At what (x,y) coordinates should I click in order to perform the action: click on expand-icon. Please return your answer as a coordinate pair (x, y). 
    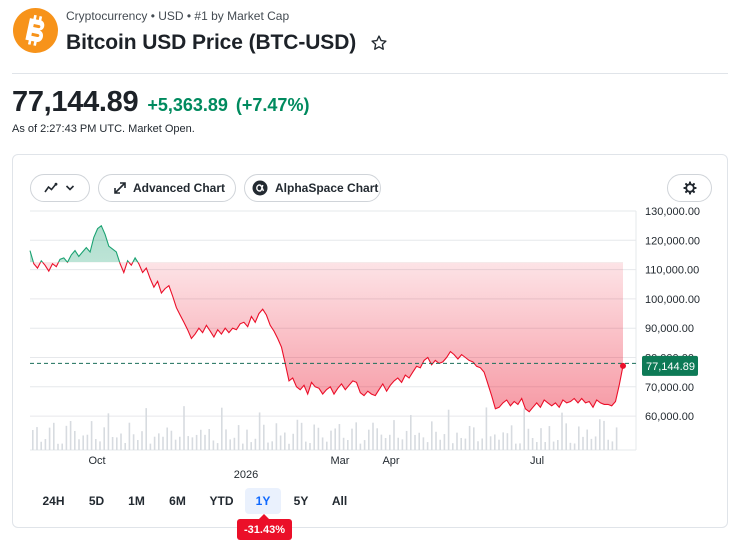
    Looking at the image, I should click on (120, 188).